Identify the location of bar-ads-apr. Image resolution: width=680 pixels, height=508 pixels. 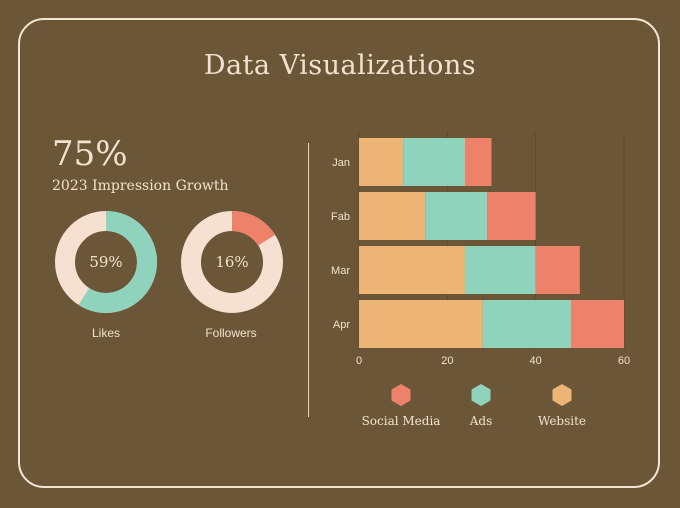
(526, 324).